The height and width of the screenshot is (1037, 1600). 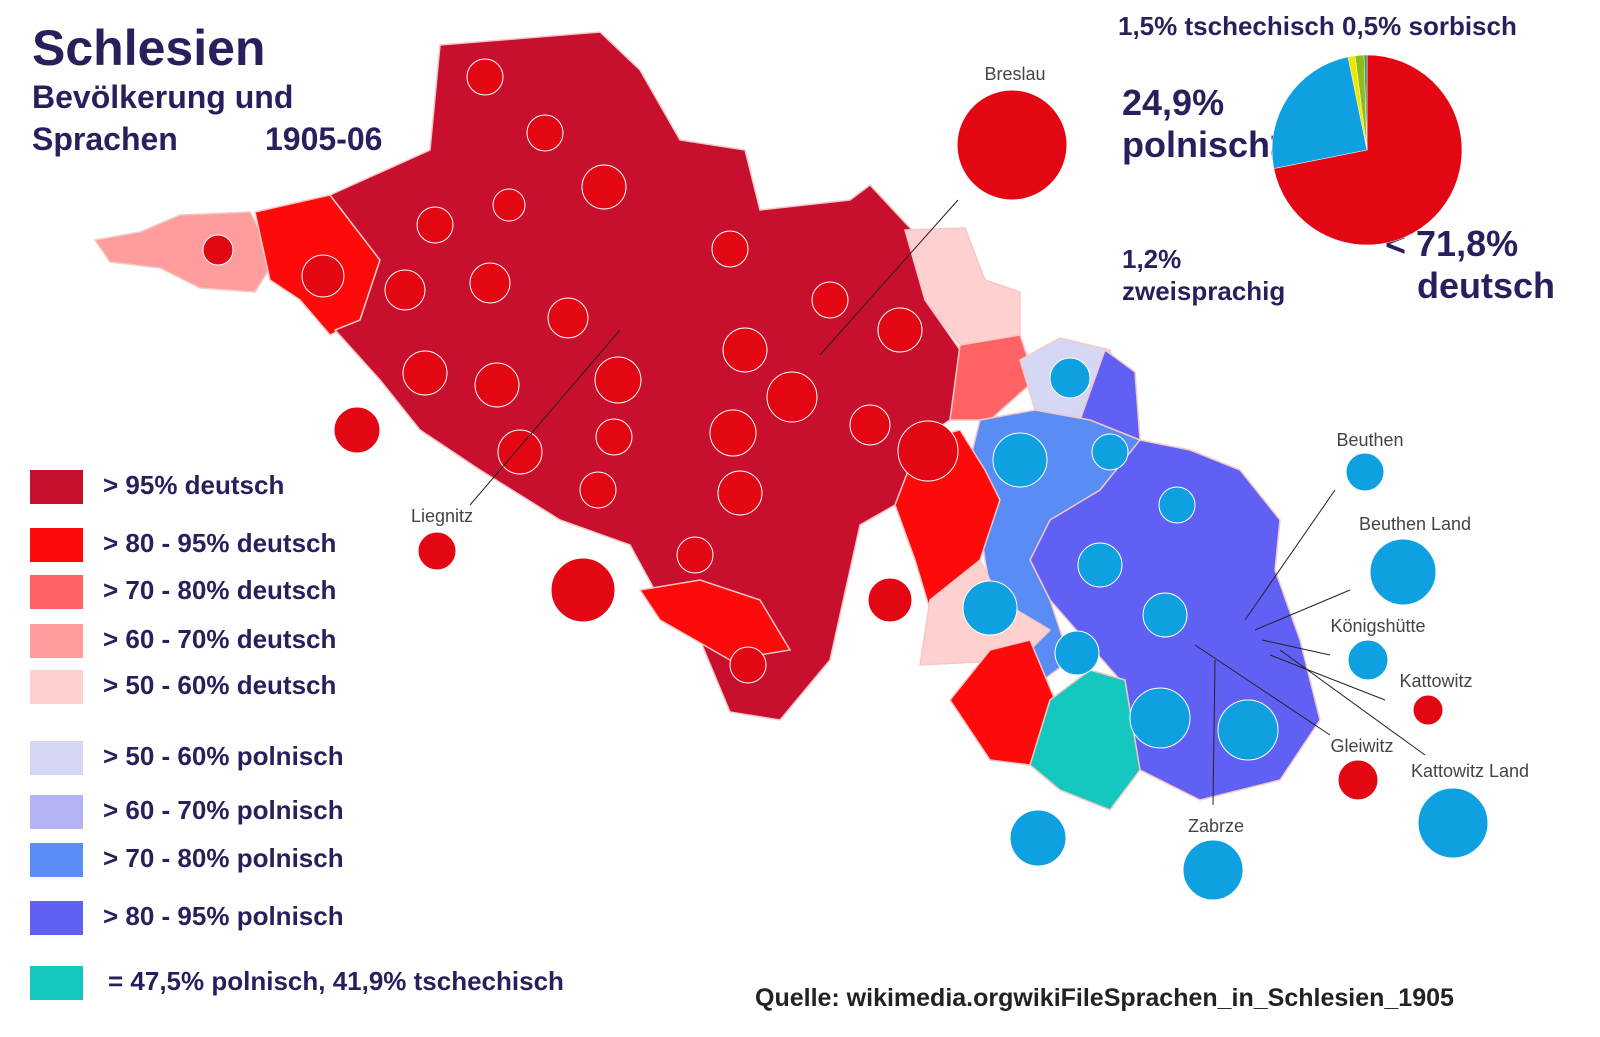 I want to click on legend-label: = 47,5% polnisch, 41,9% tschechisch, so click(x=336, y=981).